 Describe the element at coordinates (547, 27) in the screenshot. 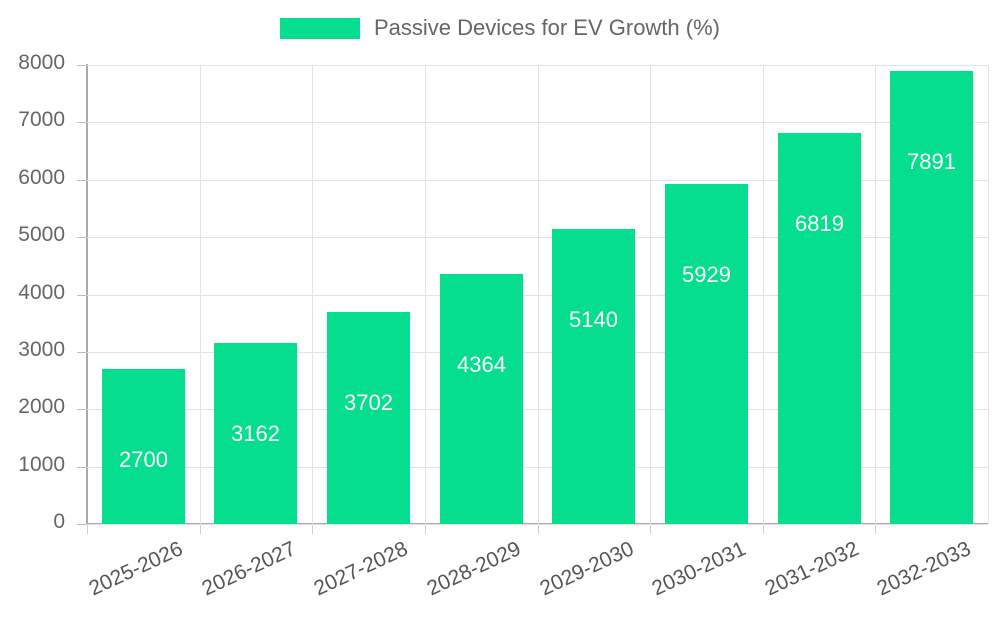

I see `legend-label: Passive Devices for EV Growth (%)` at that location.